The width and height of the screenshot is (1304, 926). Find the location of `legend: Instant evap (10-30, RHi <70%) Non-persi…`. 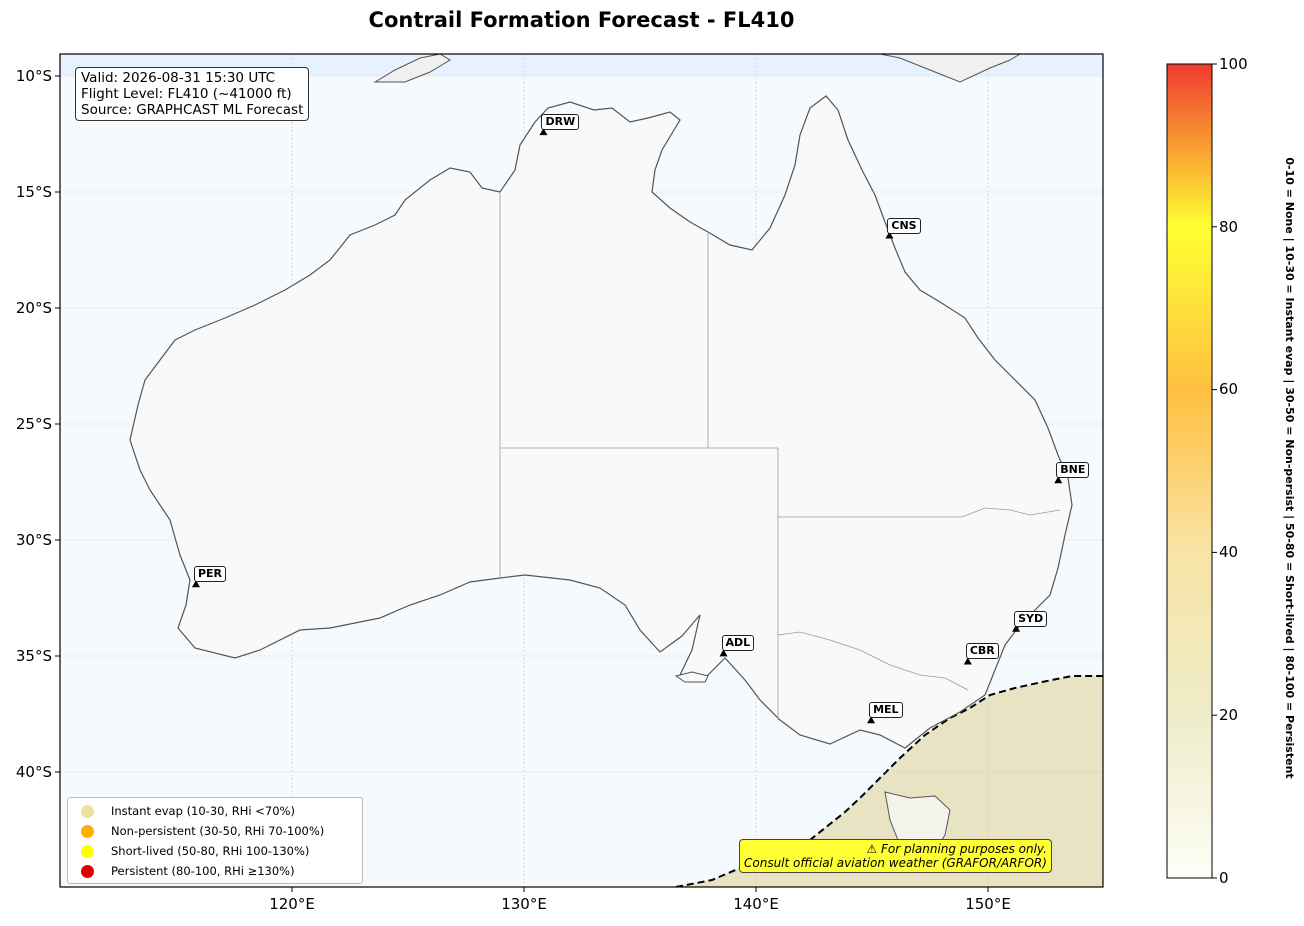

legend: Instant evap (10-30, RHi <70%) Non-persi… is located at coordinates (215, 840).